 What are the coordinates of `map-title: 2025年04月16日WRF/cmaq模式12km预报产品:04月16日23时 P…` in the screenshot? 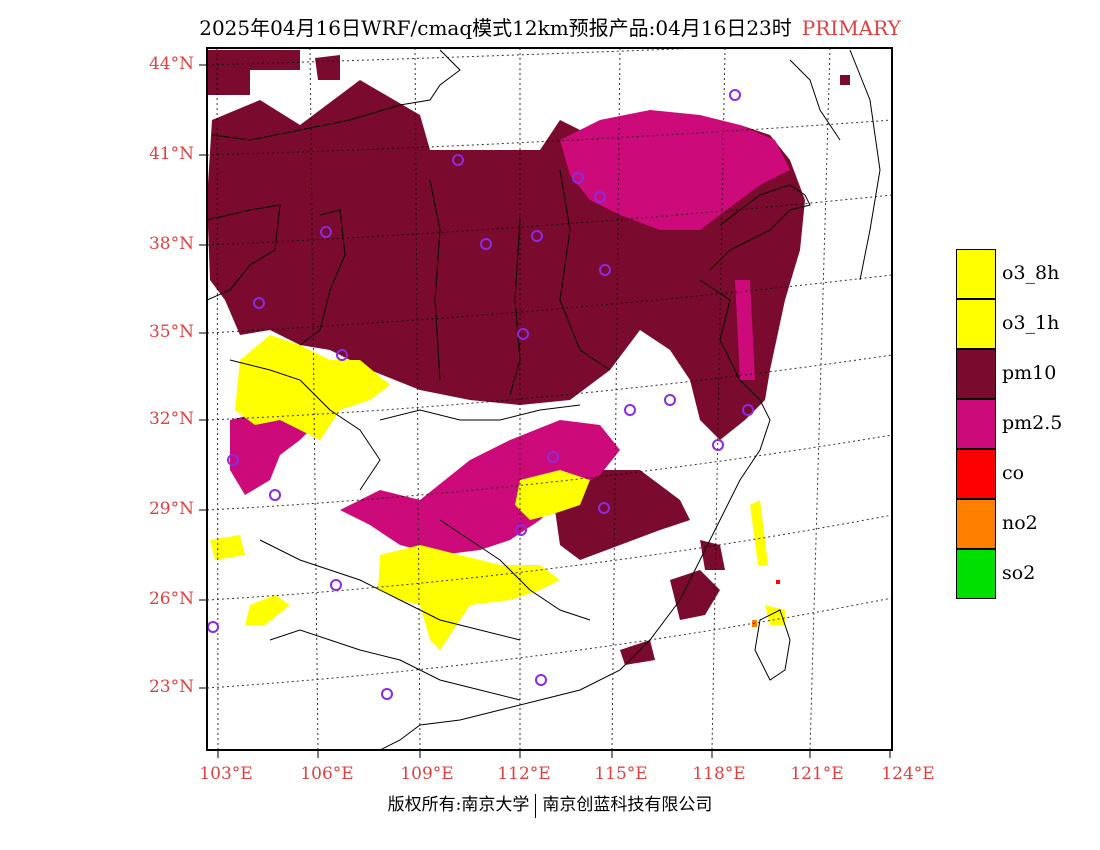 It's located at (550, 26).